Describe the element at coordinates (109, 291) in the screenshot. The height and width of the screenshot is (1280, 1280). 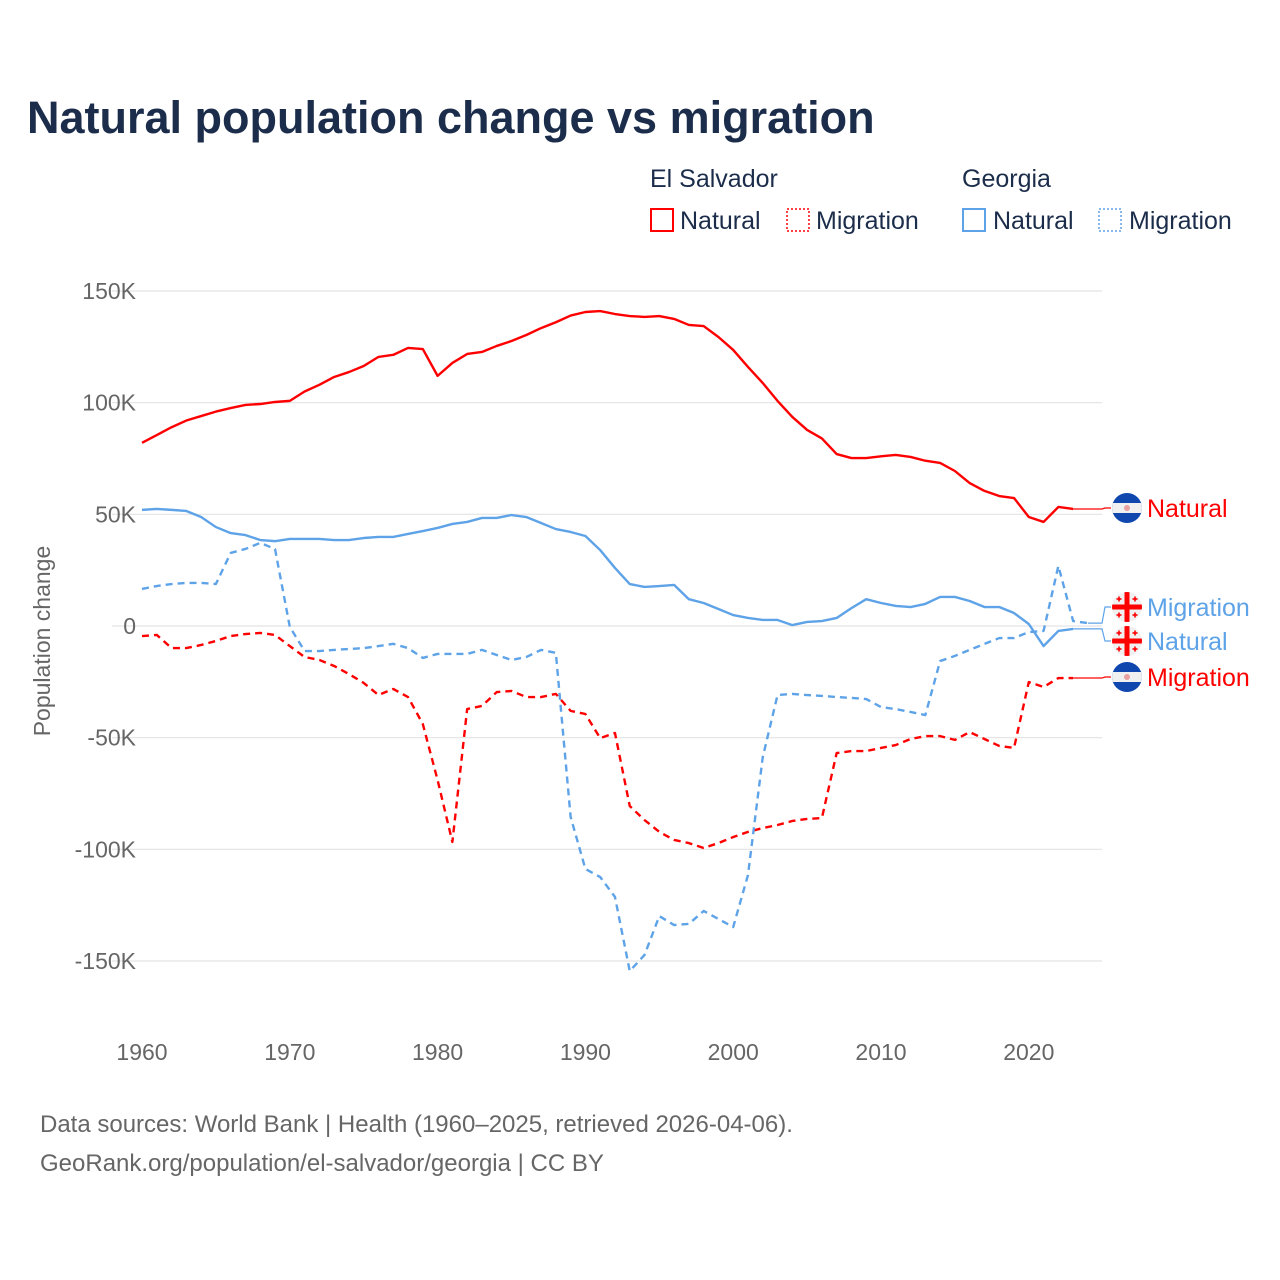
I see `y-tick-label: 150K` at that location.